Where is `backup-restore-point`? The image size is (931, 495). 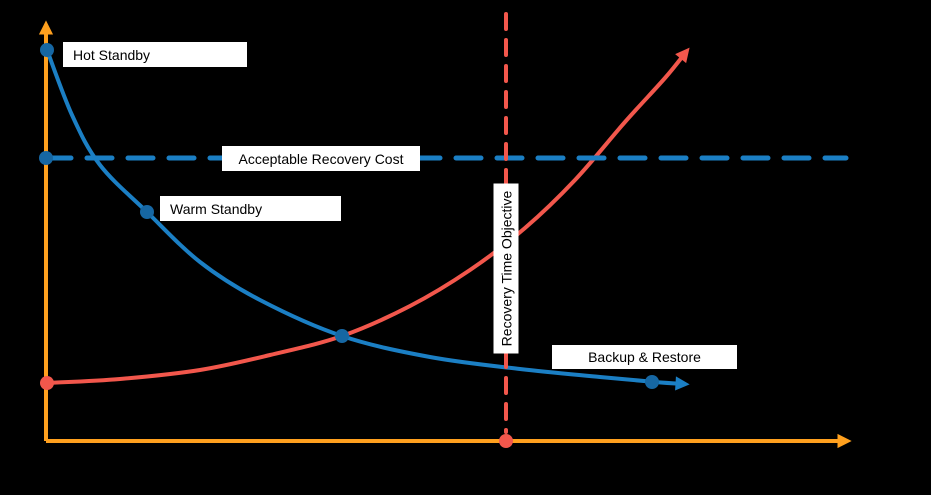 backup-restore-point is located at coordinates (652, 382).